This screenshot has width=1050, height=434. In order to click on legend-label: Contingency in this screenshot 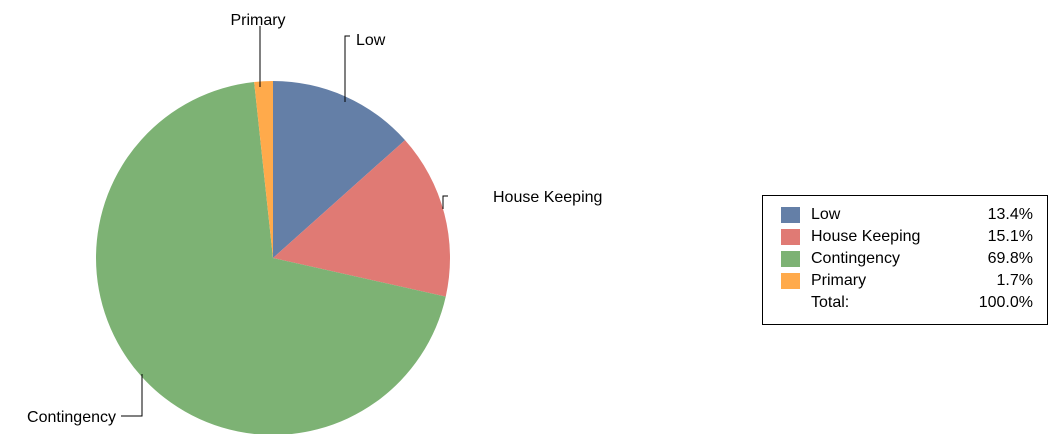, I will do `click(855, 258)`.